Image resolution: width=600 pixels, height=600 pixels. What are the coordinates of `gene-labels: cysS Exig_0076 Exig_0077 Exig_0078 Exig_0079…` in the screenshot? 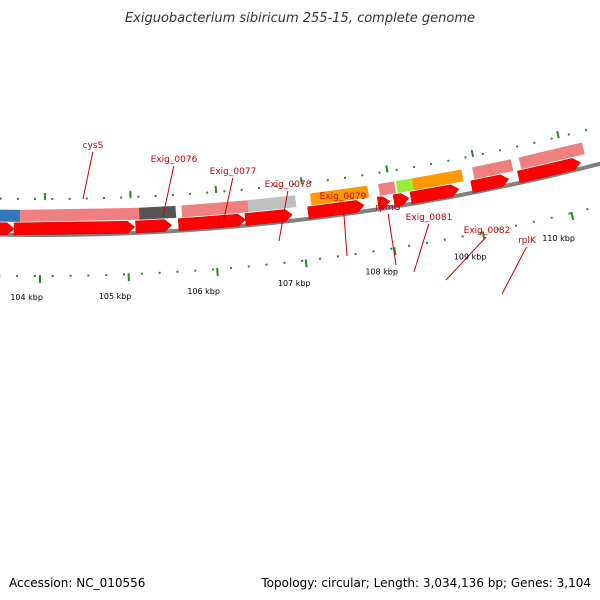 It's located at (310, 193).